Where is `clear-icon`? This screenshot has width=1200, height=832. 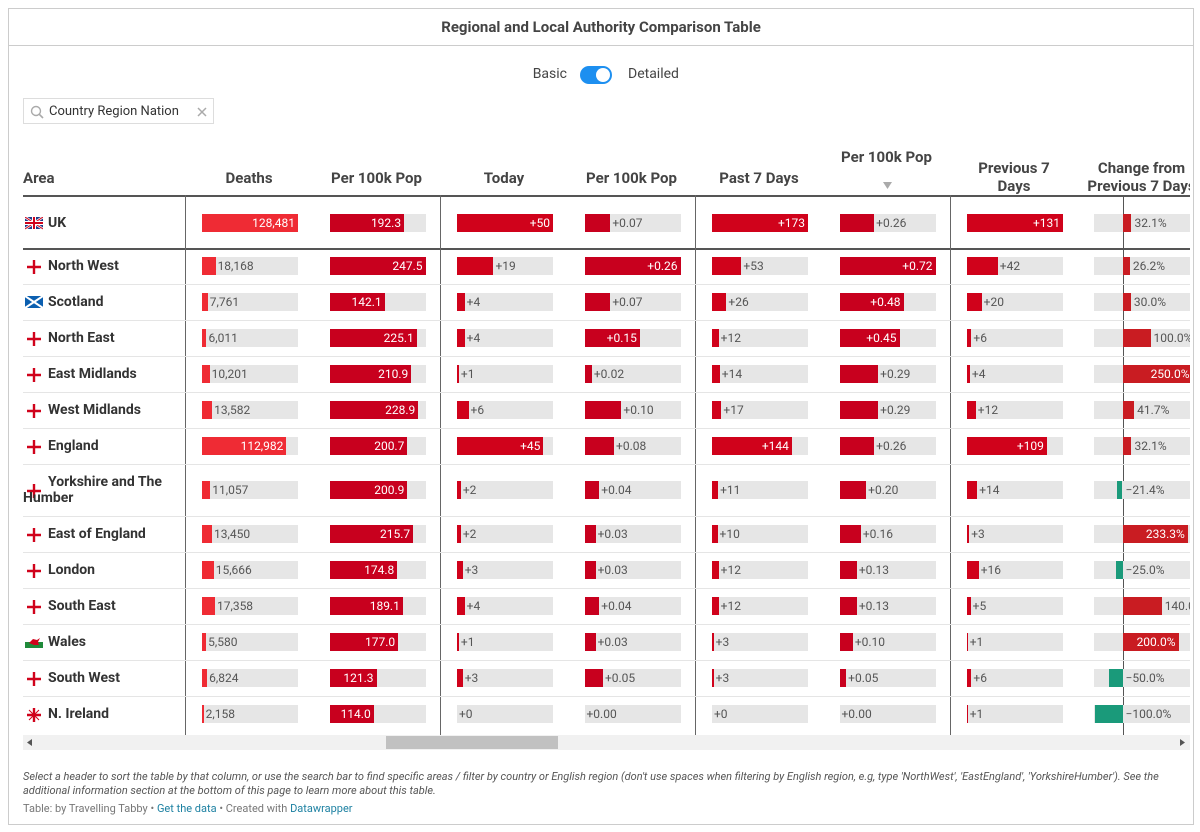 clear-icon is located at coordinates (202, 112).